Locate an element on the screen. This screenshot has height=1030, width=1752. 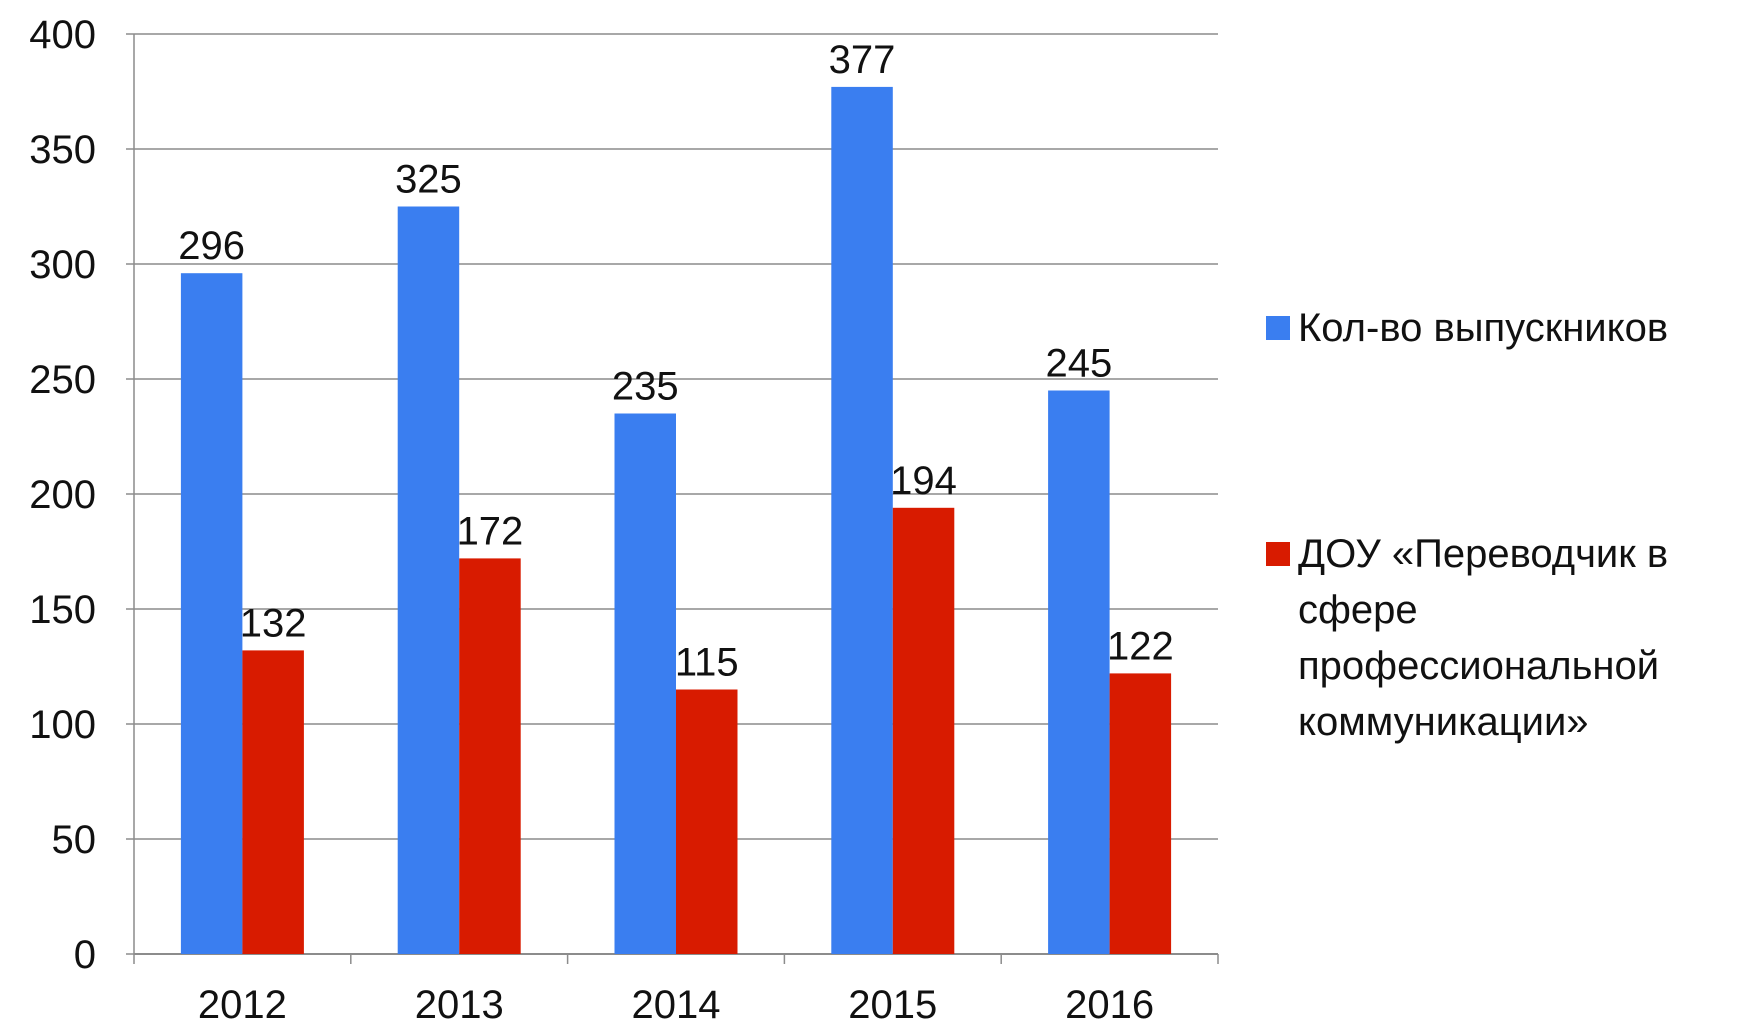
y-tick-label: 0 is located at coordinates (85, 955).